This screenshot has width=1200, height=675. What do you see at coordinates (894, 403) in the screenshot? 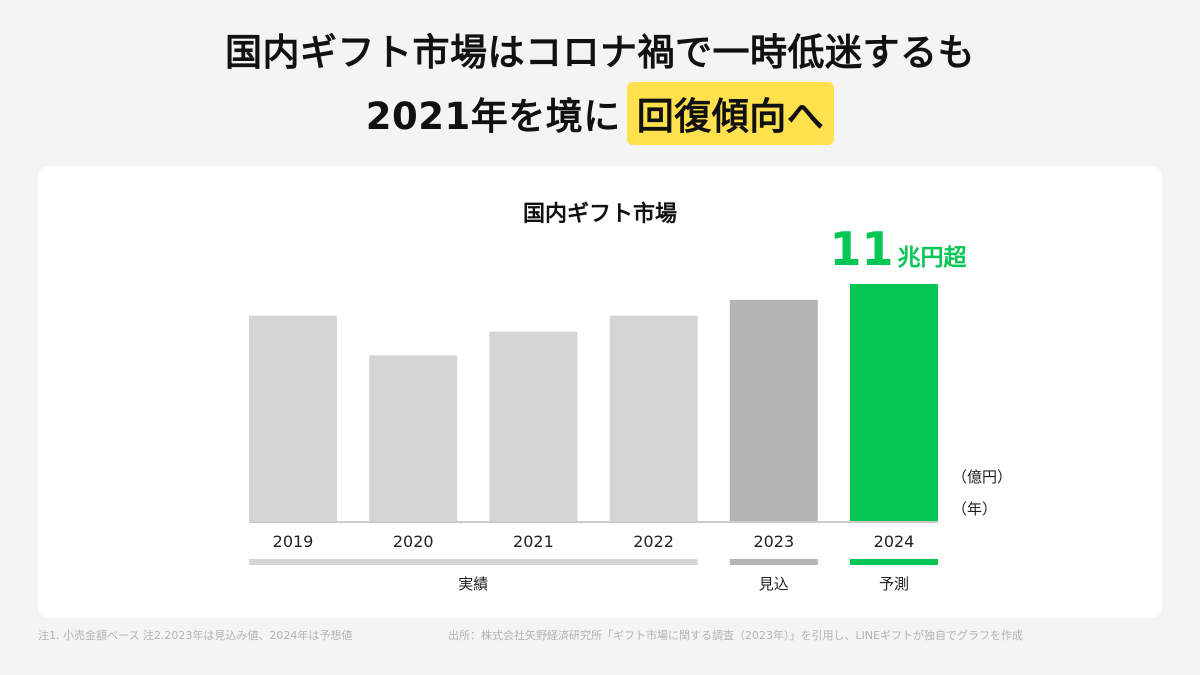
I see `bar-2024` at bounding box center [894, 403].